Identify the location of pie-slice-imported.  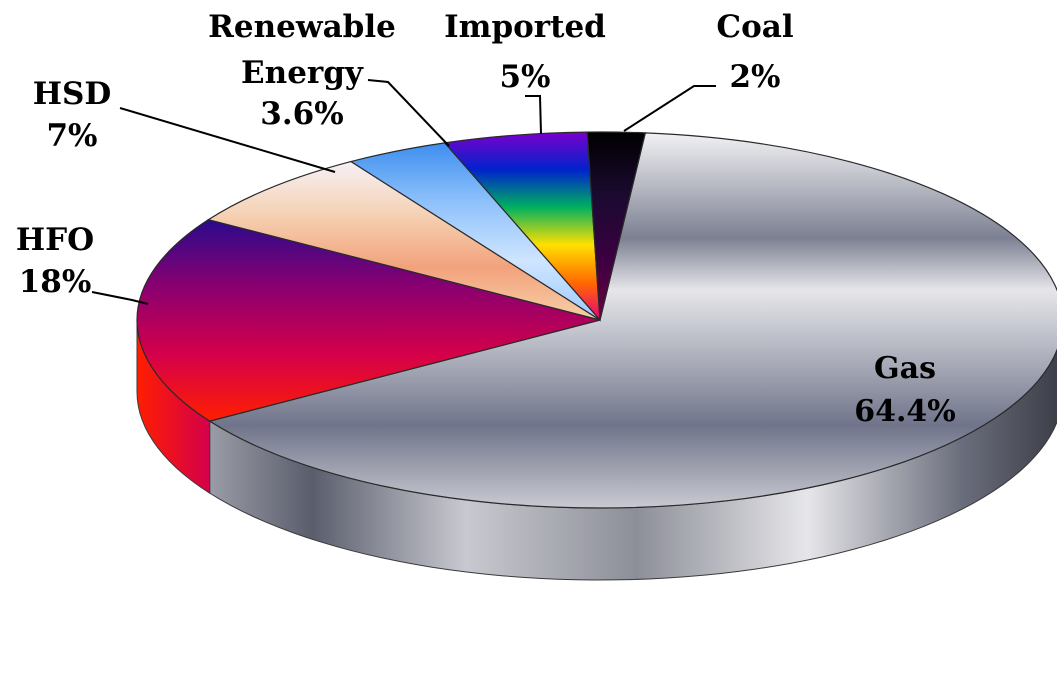
(522, 226).